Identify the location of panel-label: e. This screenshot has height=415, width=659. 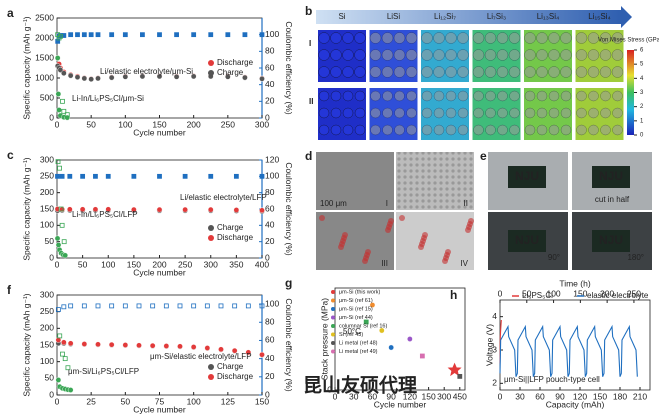
(483, 156).